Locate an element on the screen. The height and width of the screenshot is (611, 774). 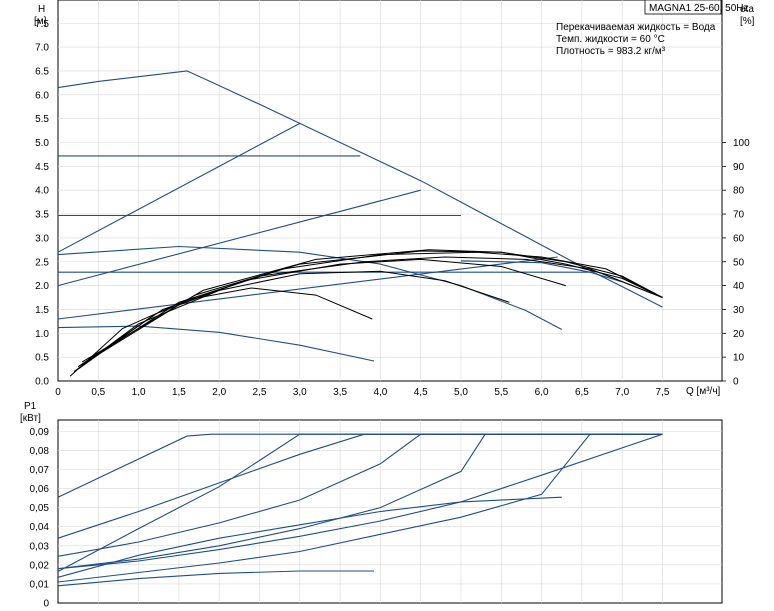
eta-tick-label: 40 is located at coordinates (739, 286).